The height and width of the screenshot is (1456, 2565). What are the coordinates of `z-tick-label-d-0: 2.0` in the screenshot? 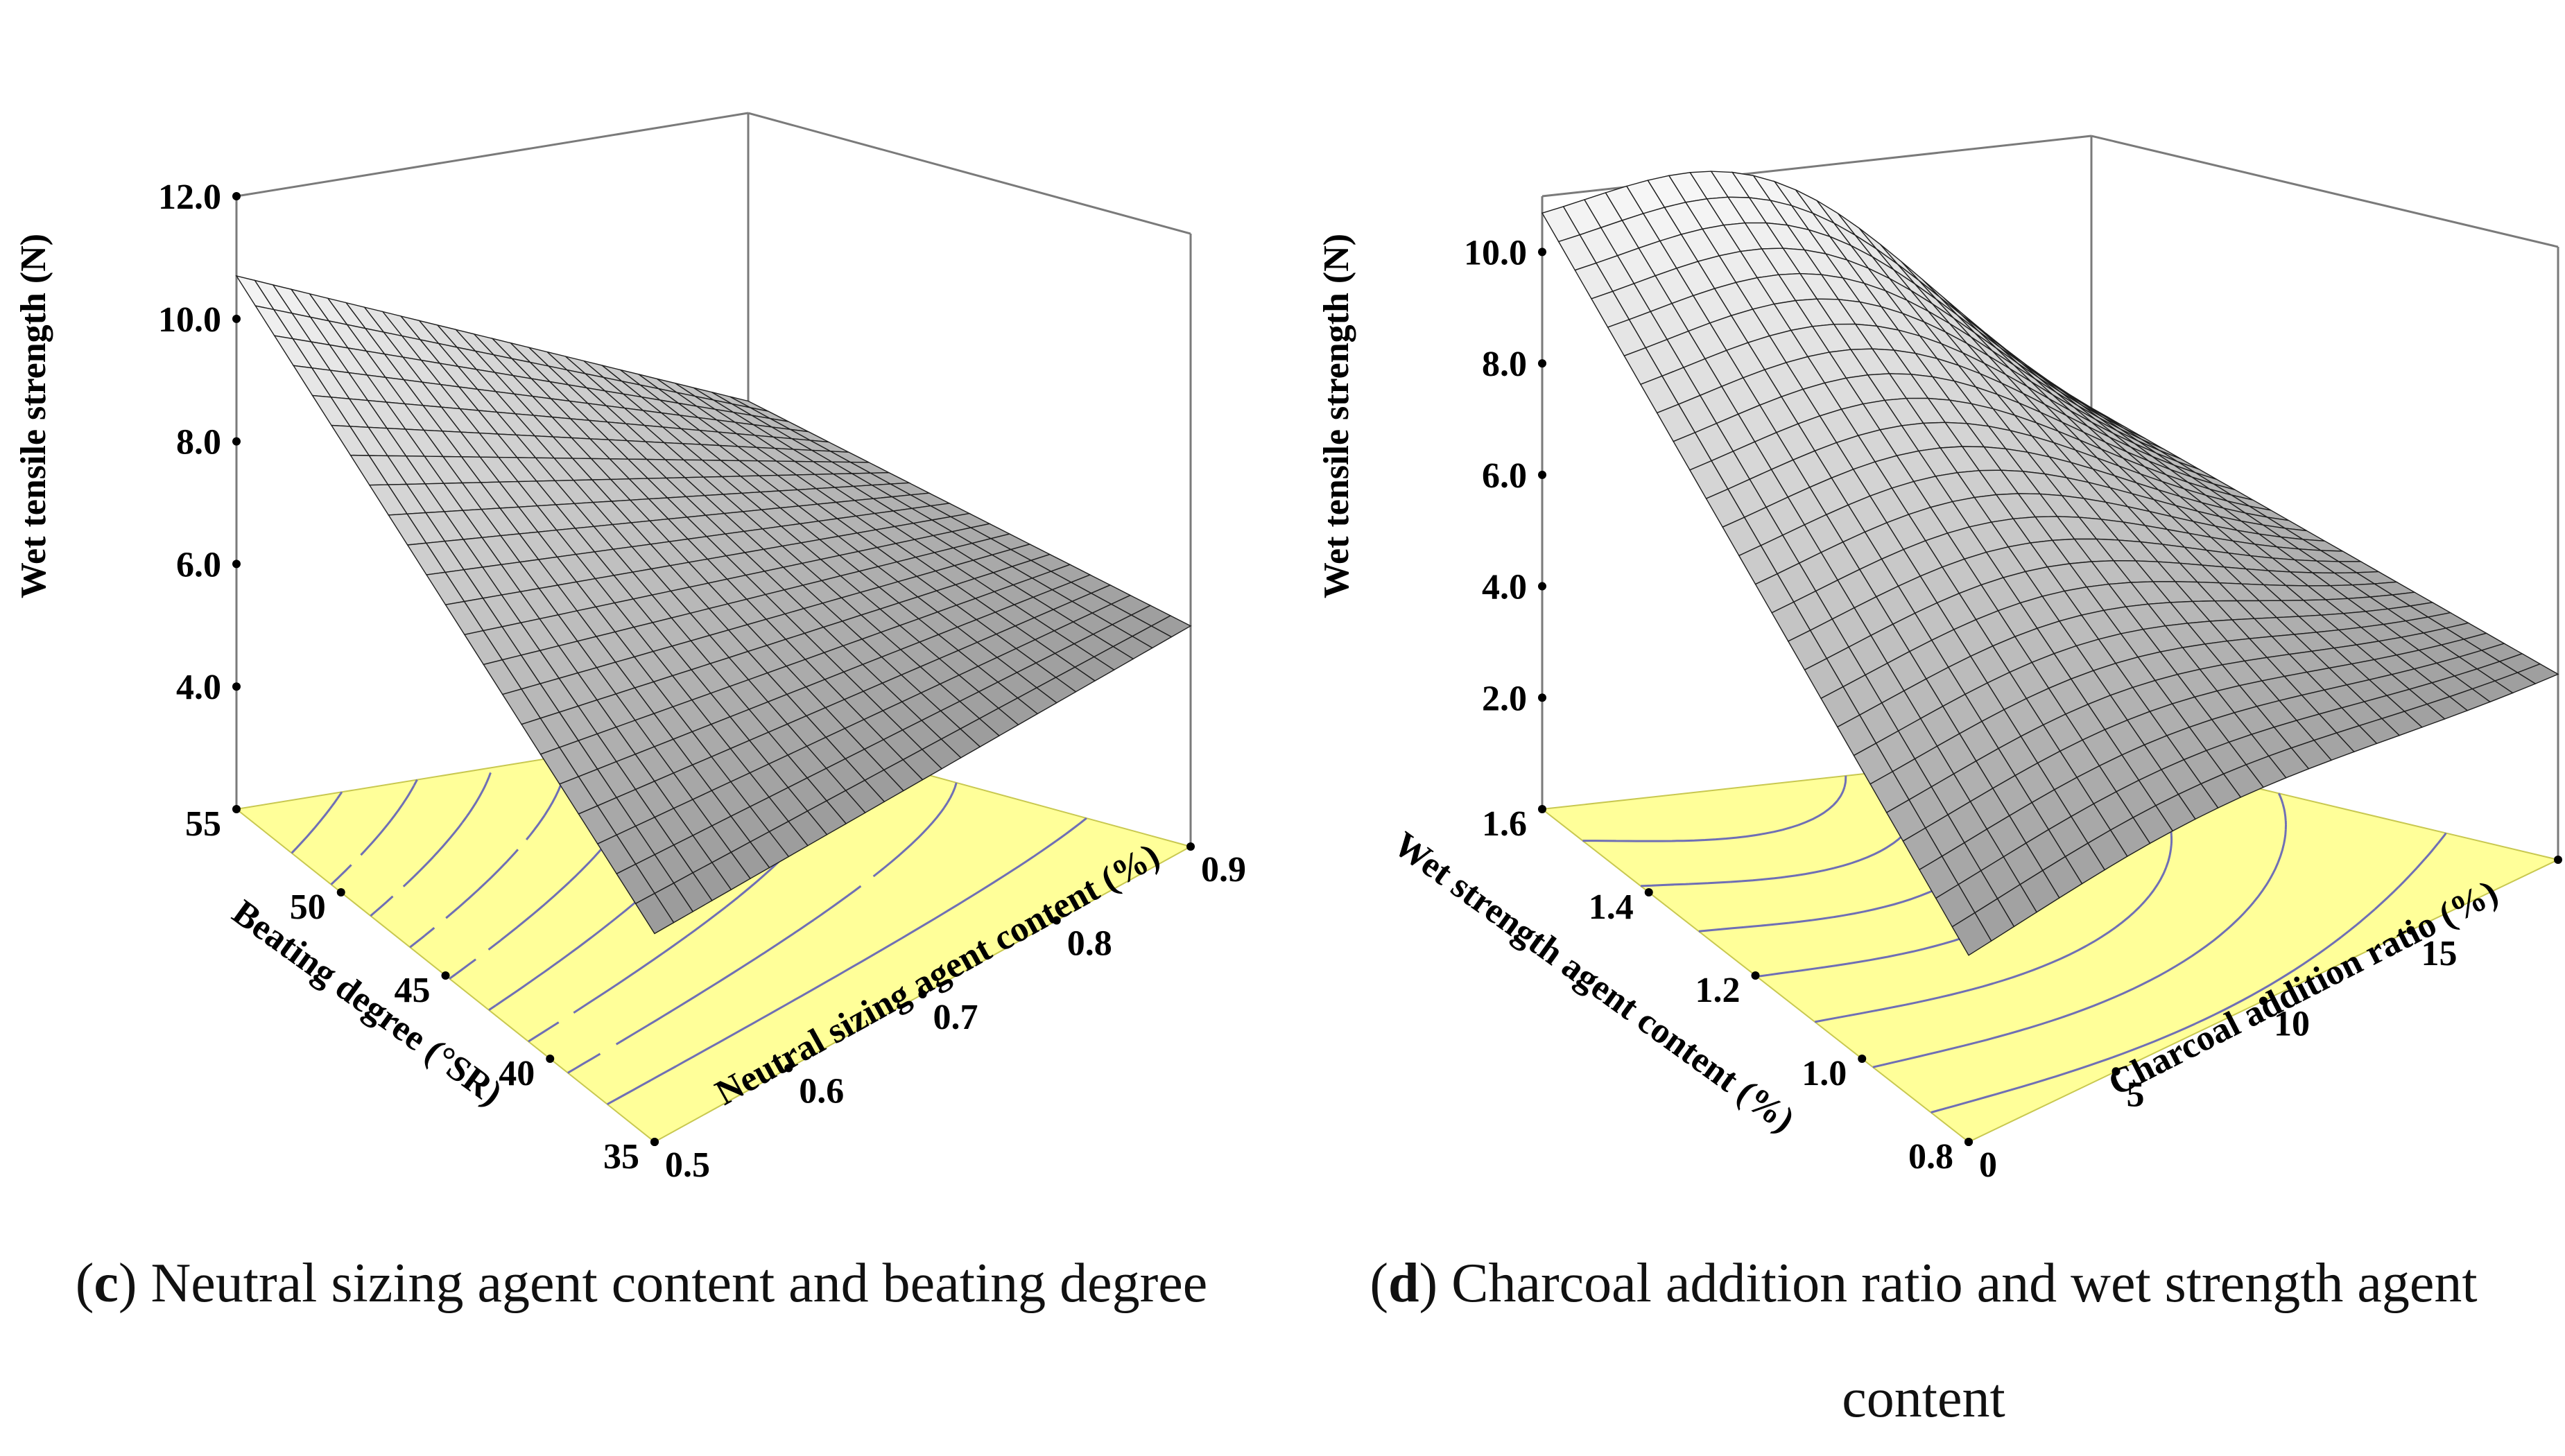 It's located at (1505, 698).